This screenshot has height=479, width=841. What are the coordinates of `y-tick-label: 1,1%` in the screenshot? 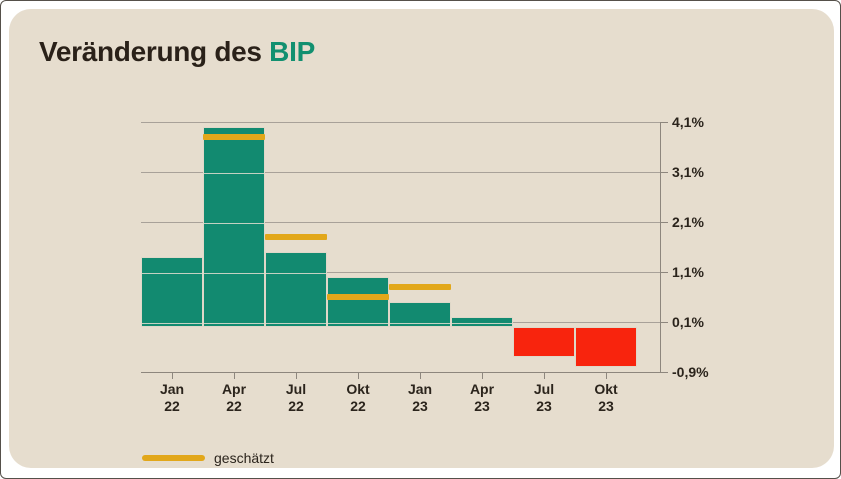 It's located at (688, 272).